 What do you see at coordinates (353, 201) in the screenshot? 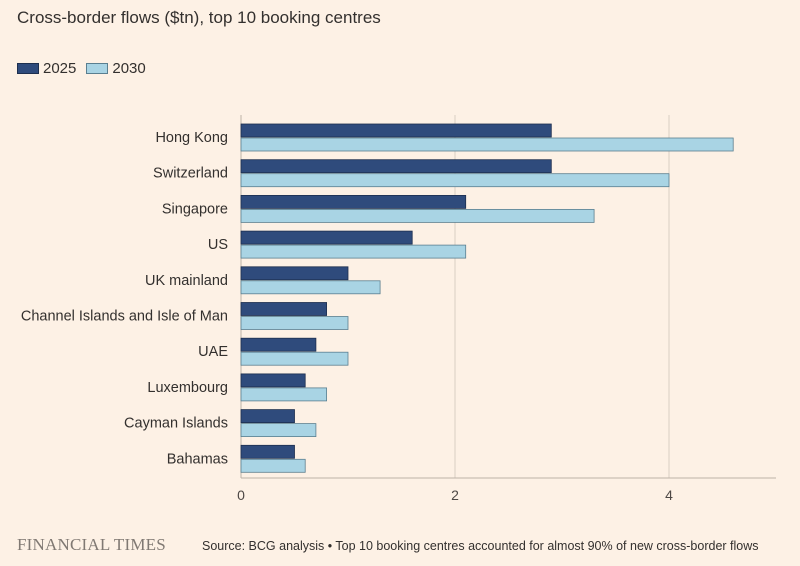
I see `bar-singapore-2025` at bounding box center [353, 201].